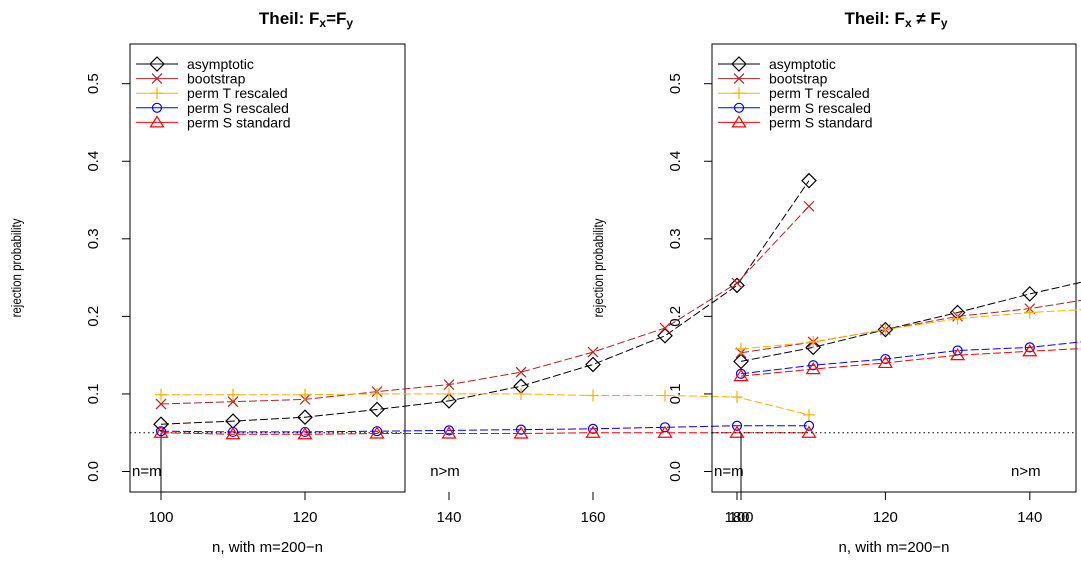 This screenshot has width=1081, height=566. Describe the element at coordinates (592, 517) in the screenshot. I see `x-tick-label: 160` at that location.